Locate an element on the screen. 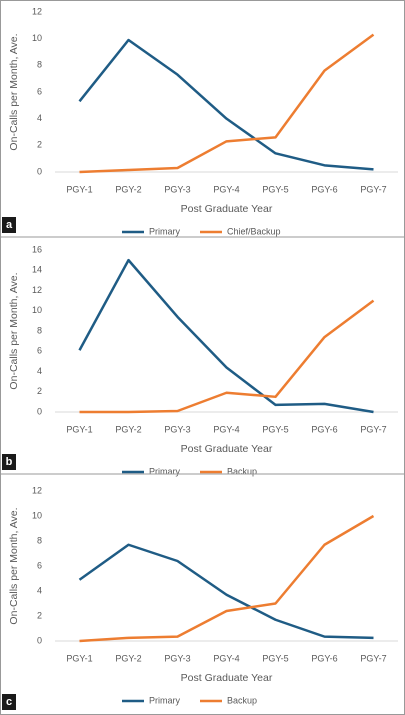  legend-label: Chief/Backup is located at coordinates (254, 231).